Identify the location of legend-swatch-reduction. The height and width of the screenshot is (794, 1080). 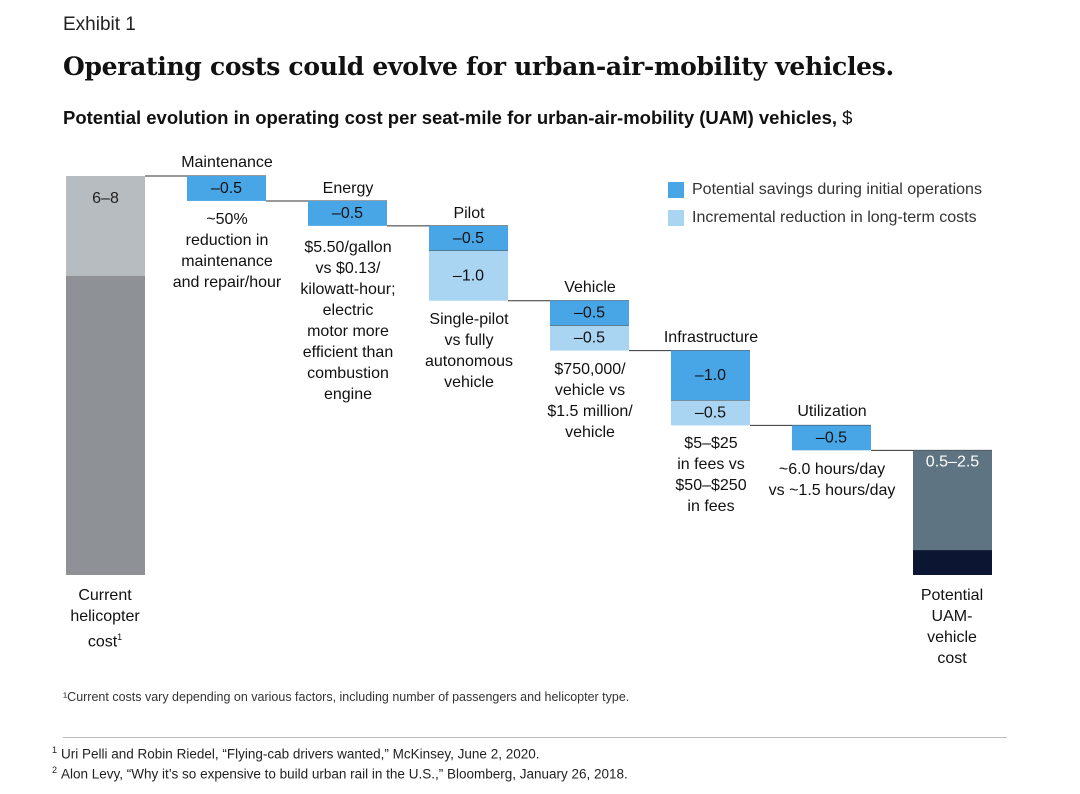
(676, 218).